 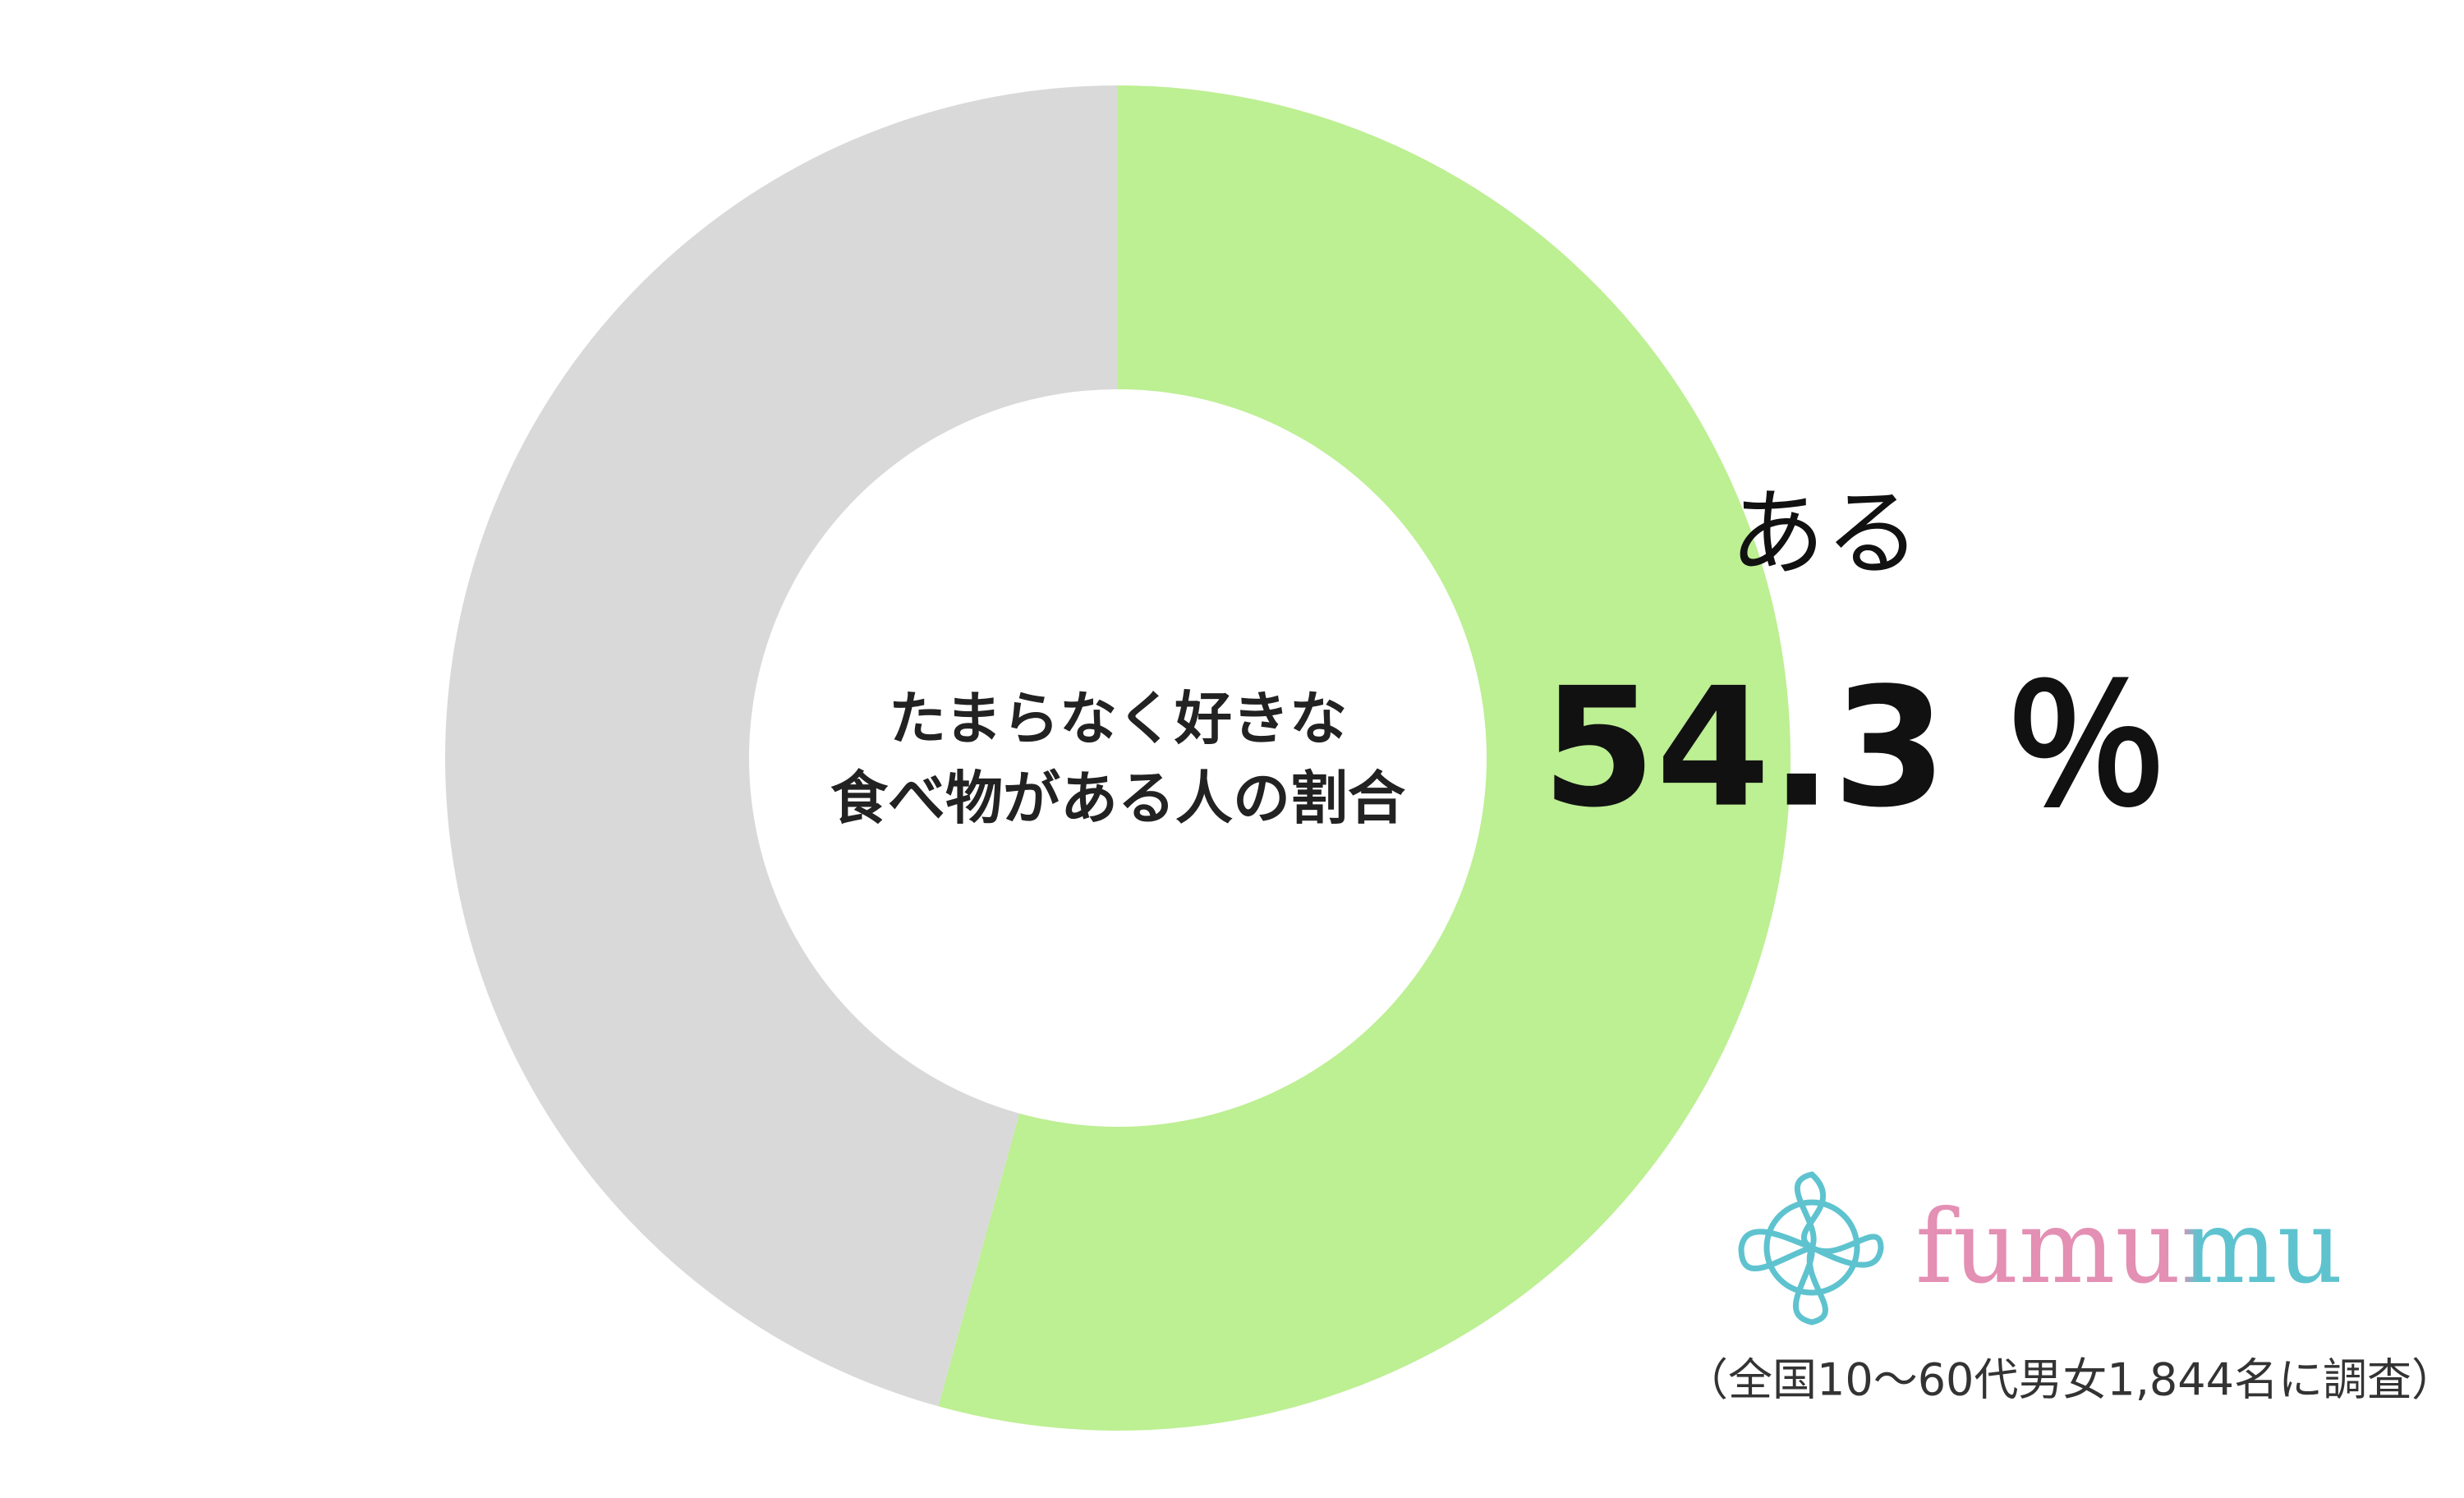 What do you see at coordinates (1118, 718) in the screenshot?
I see `chart-title-line: たまらなく好きな` at bounding box center [1118, 718].